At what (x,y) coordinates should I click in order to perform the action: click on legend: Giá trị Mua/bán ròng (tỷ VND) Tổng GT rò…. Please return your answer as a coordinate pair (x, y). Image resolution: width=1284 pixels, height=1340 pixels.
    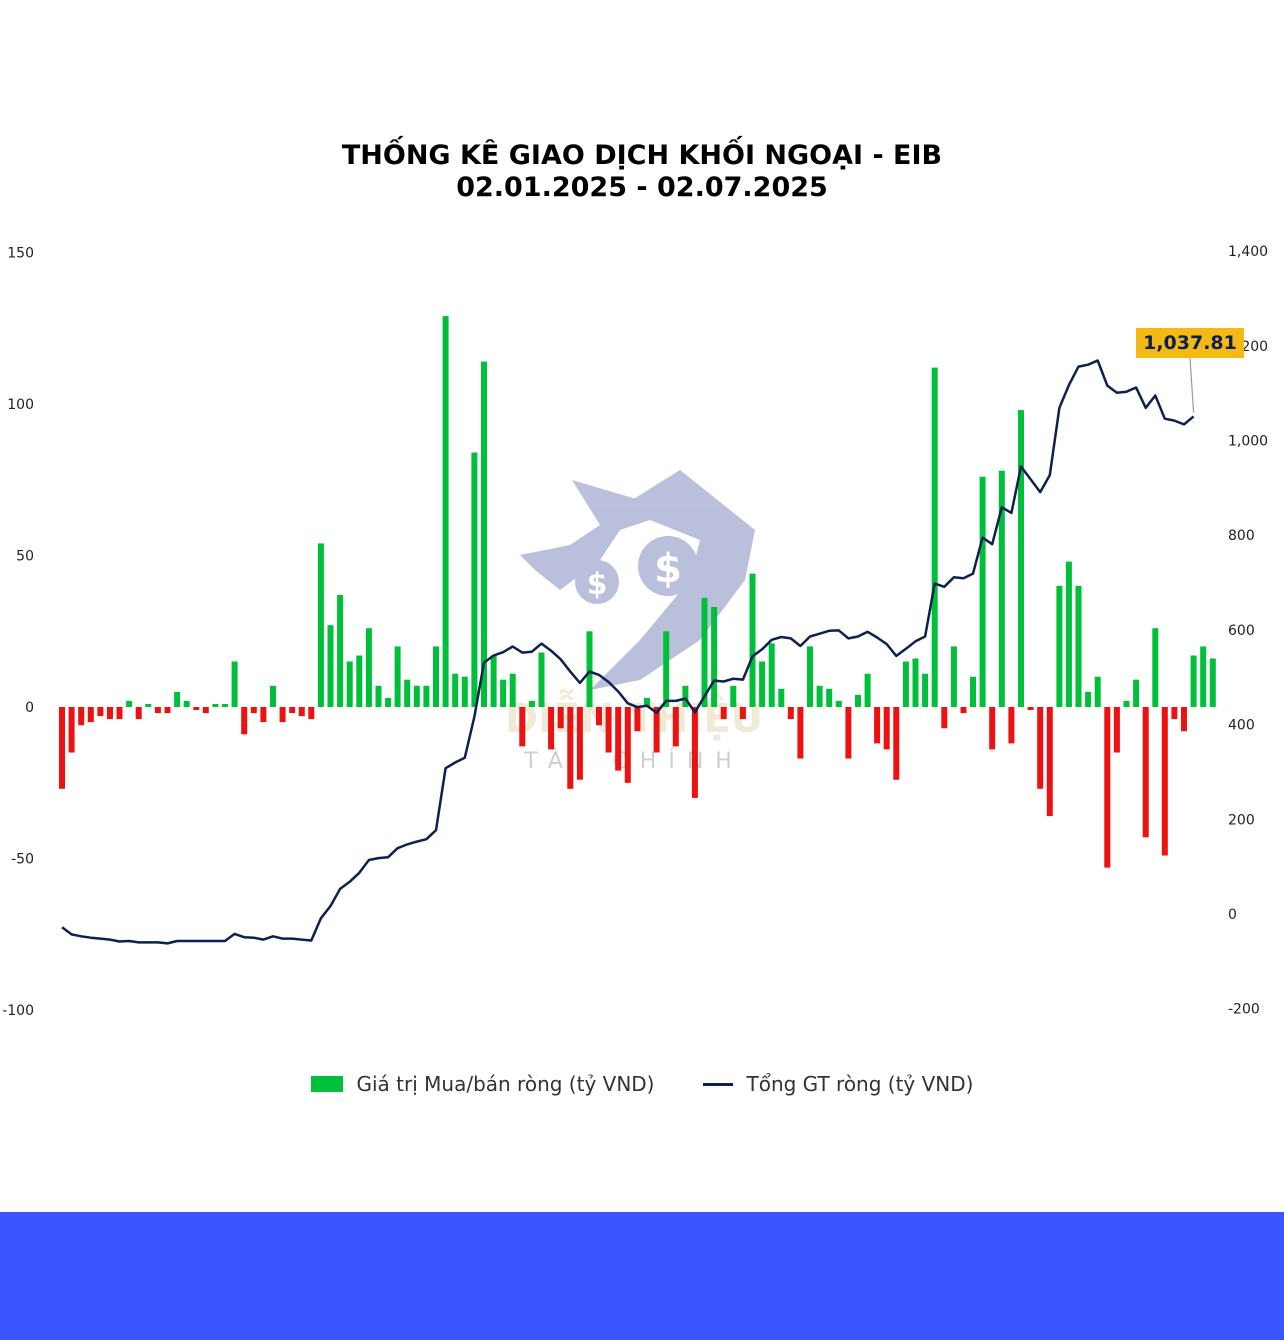
    Looking at the image, I should click on (642, 1084).